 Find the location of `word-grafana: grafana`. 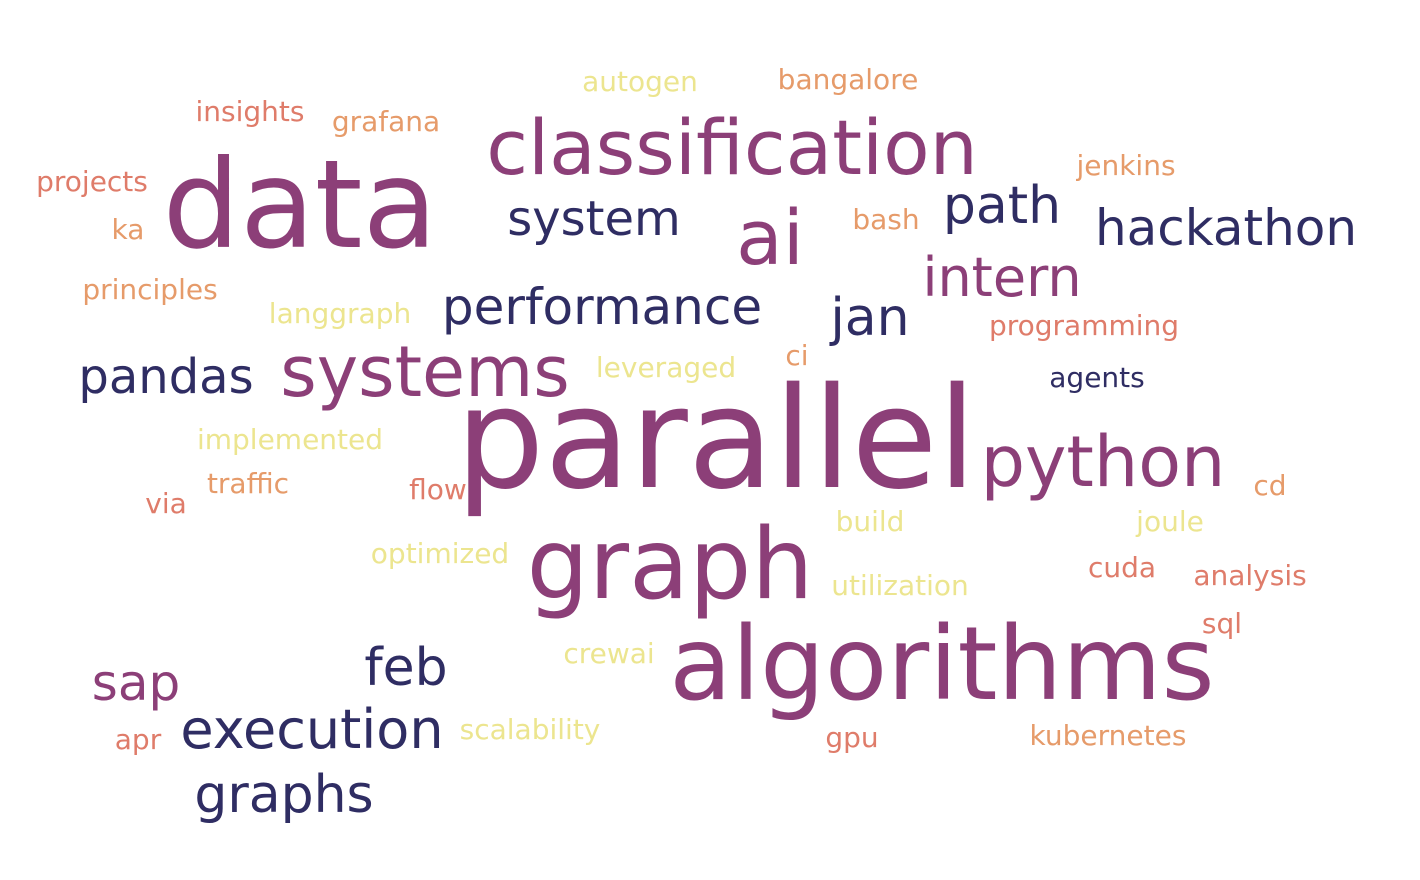

word-grafana: grafana is located at coordinates (386, 121).